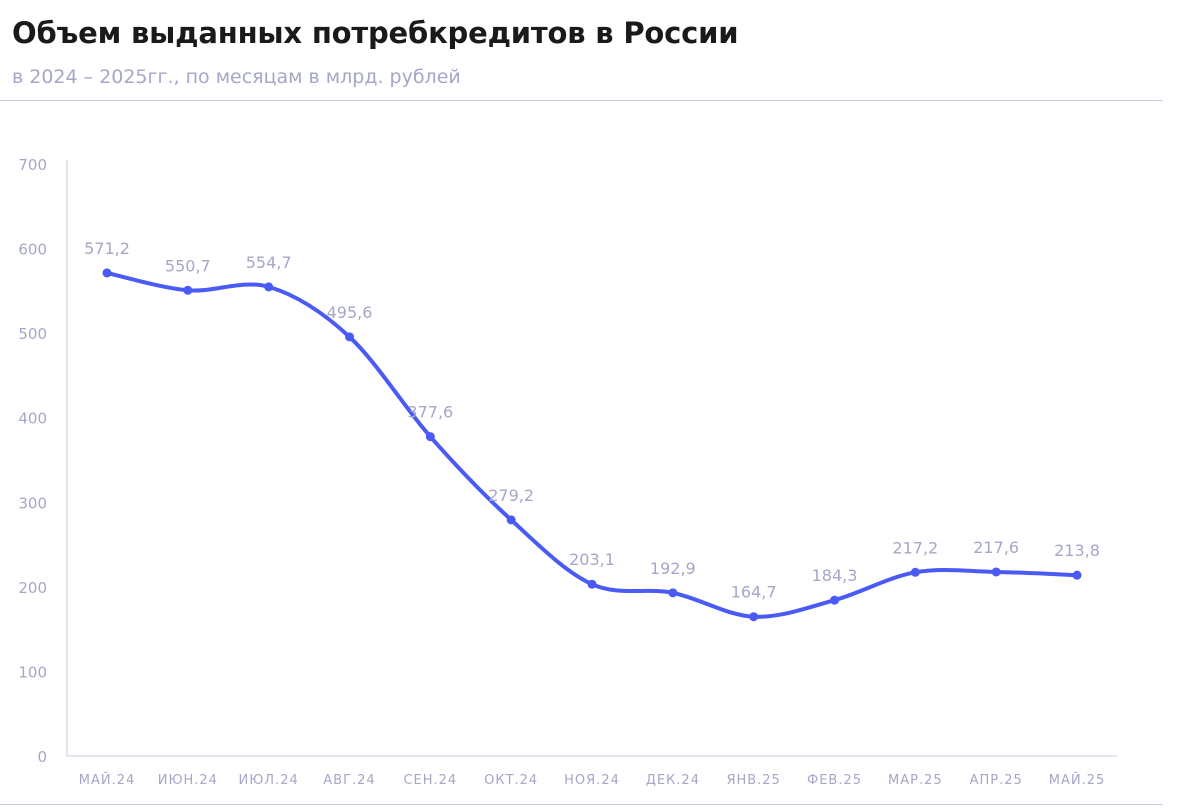  Describe the element at coordinates (581, 100) in the screenshot. I see `header-divider` at that location.